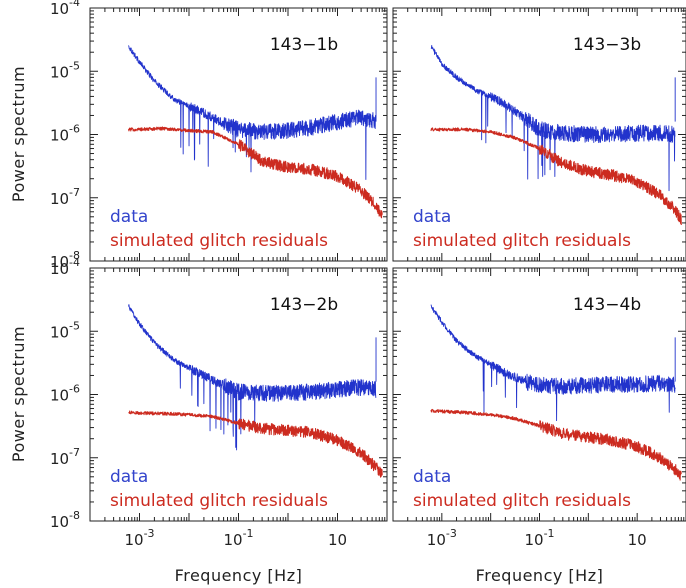  I want to click on panel-title: 143−3b, so click(607, 45).